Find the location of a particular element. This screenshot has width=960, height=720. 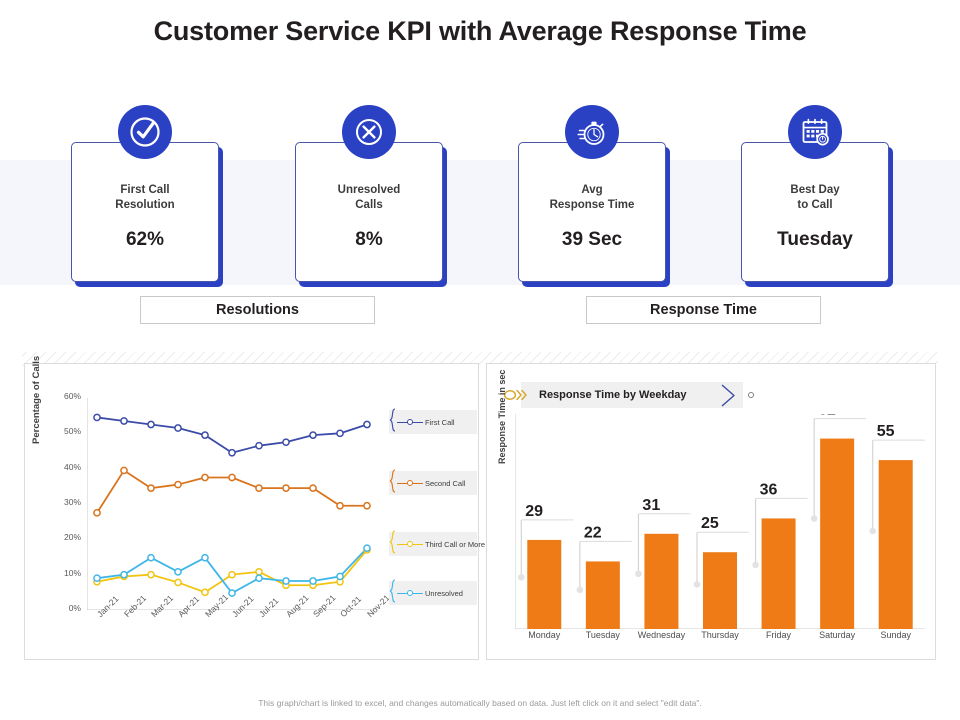

chevron-right-icon is located at coordinates (729, 398).